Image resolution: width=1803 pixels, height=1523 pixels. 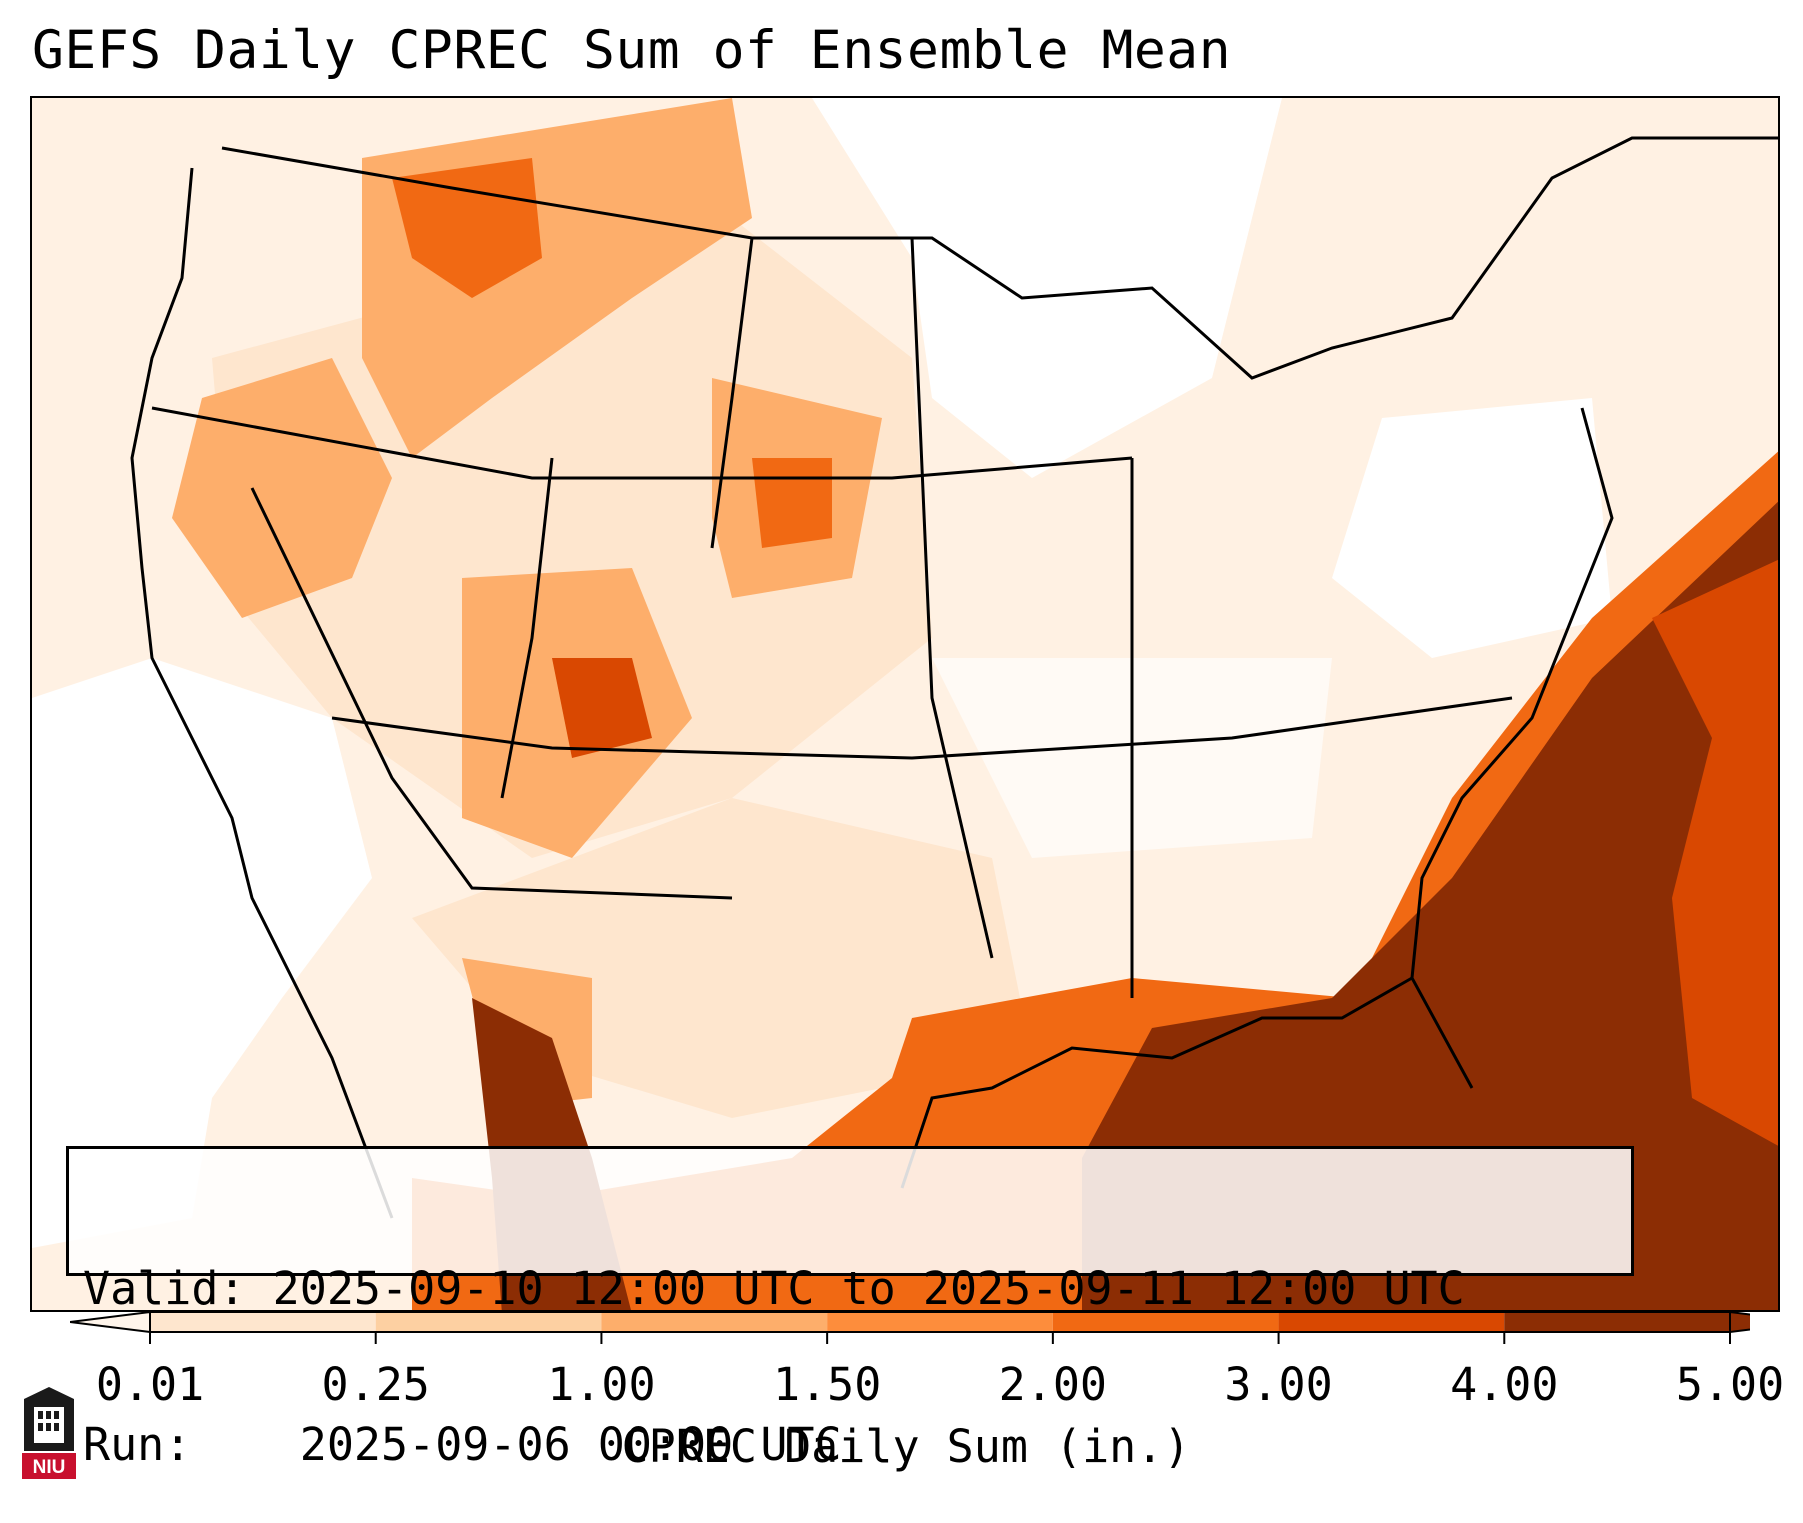 I want to click on run-value: 2025-09-06 00:00 UTC, so click(x=570, y=1444).